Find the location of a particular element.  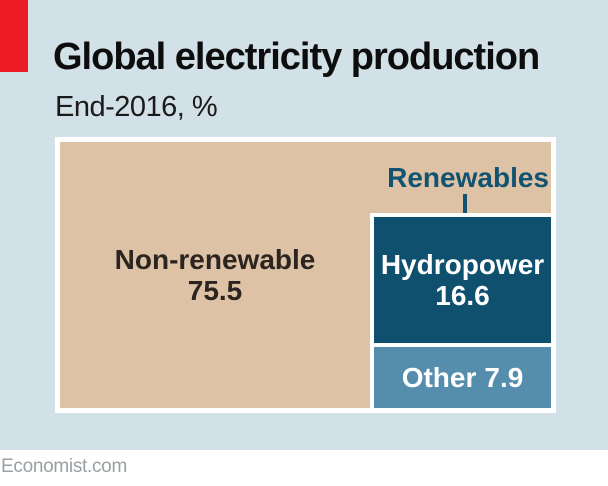

chart-title: Global electricity production is located at coordinates (296, 57).